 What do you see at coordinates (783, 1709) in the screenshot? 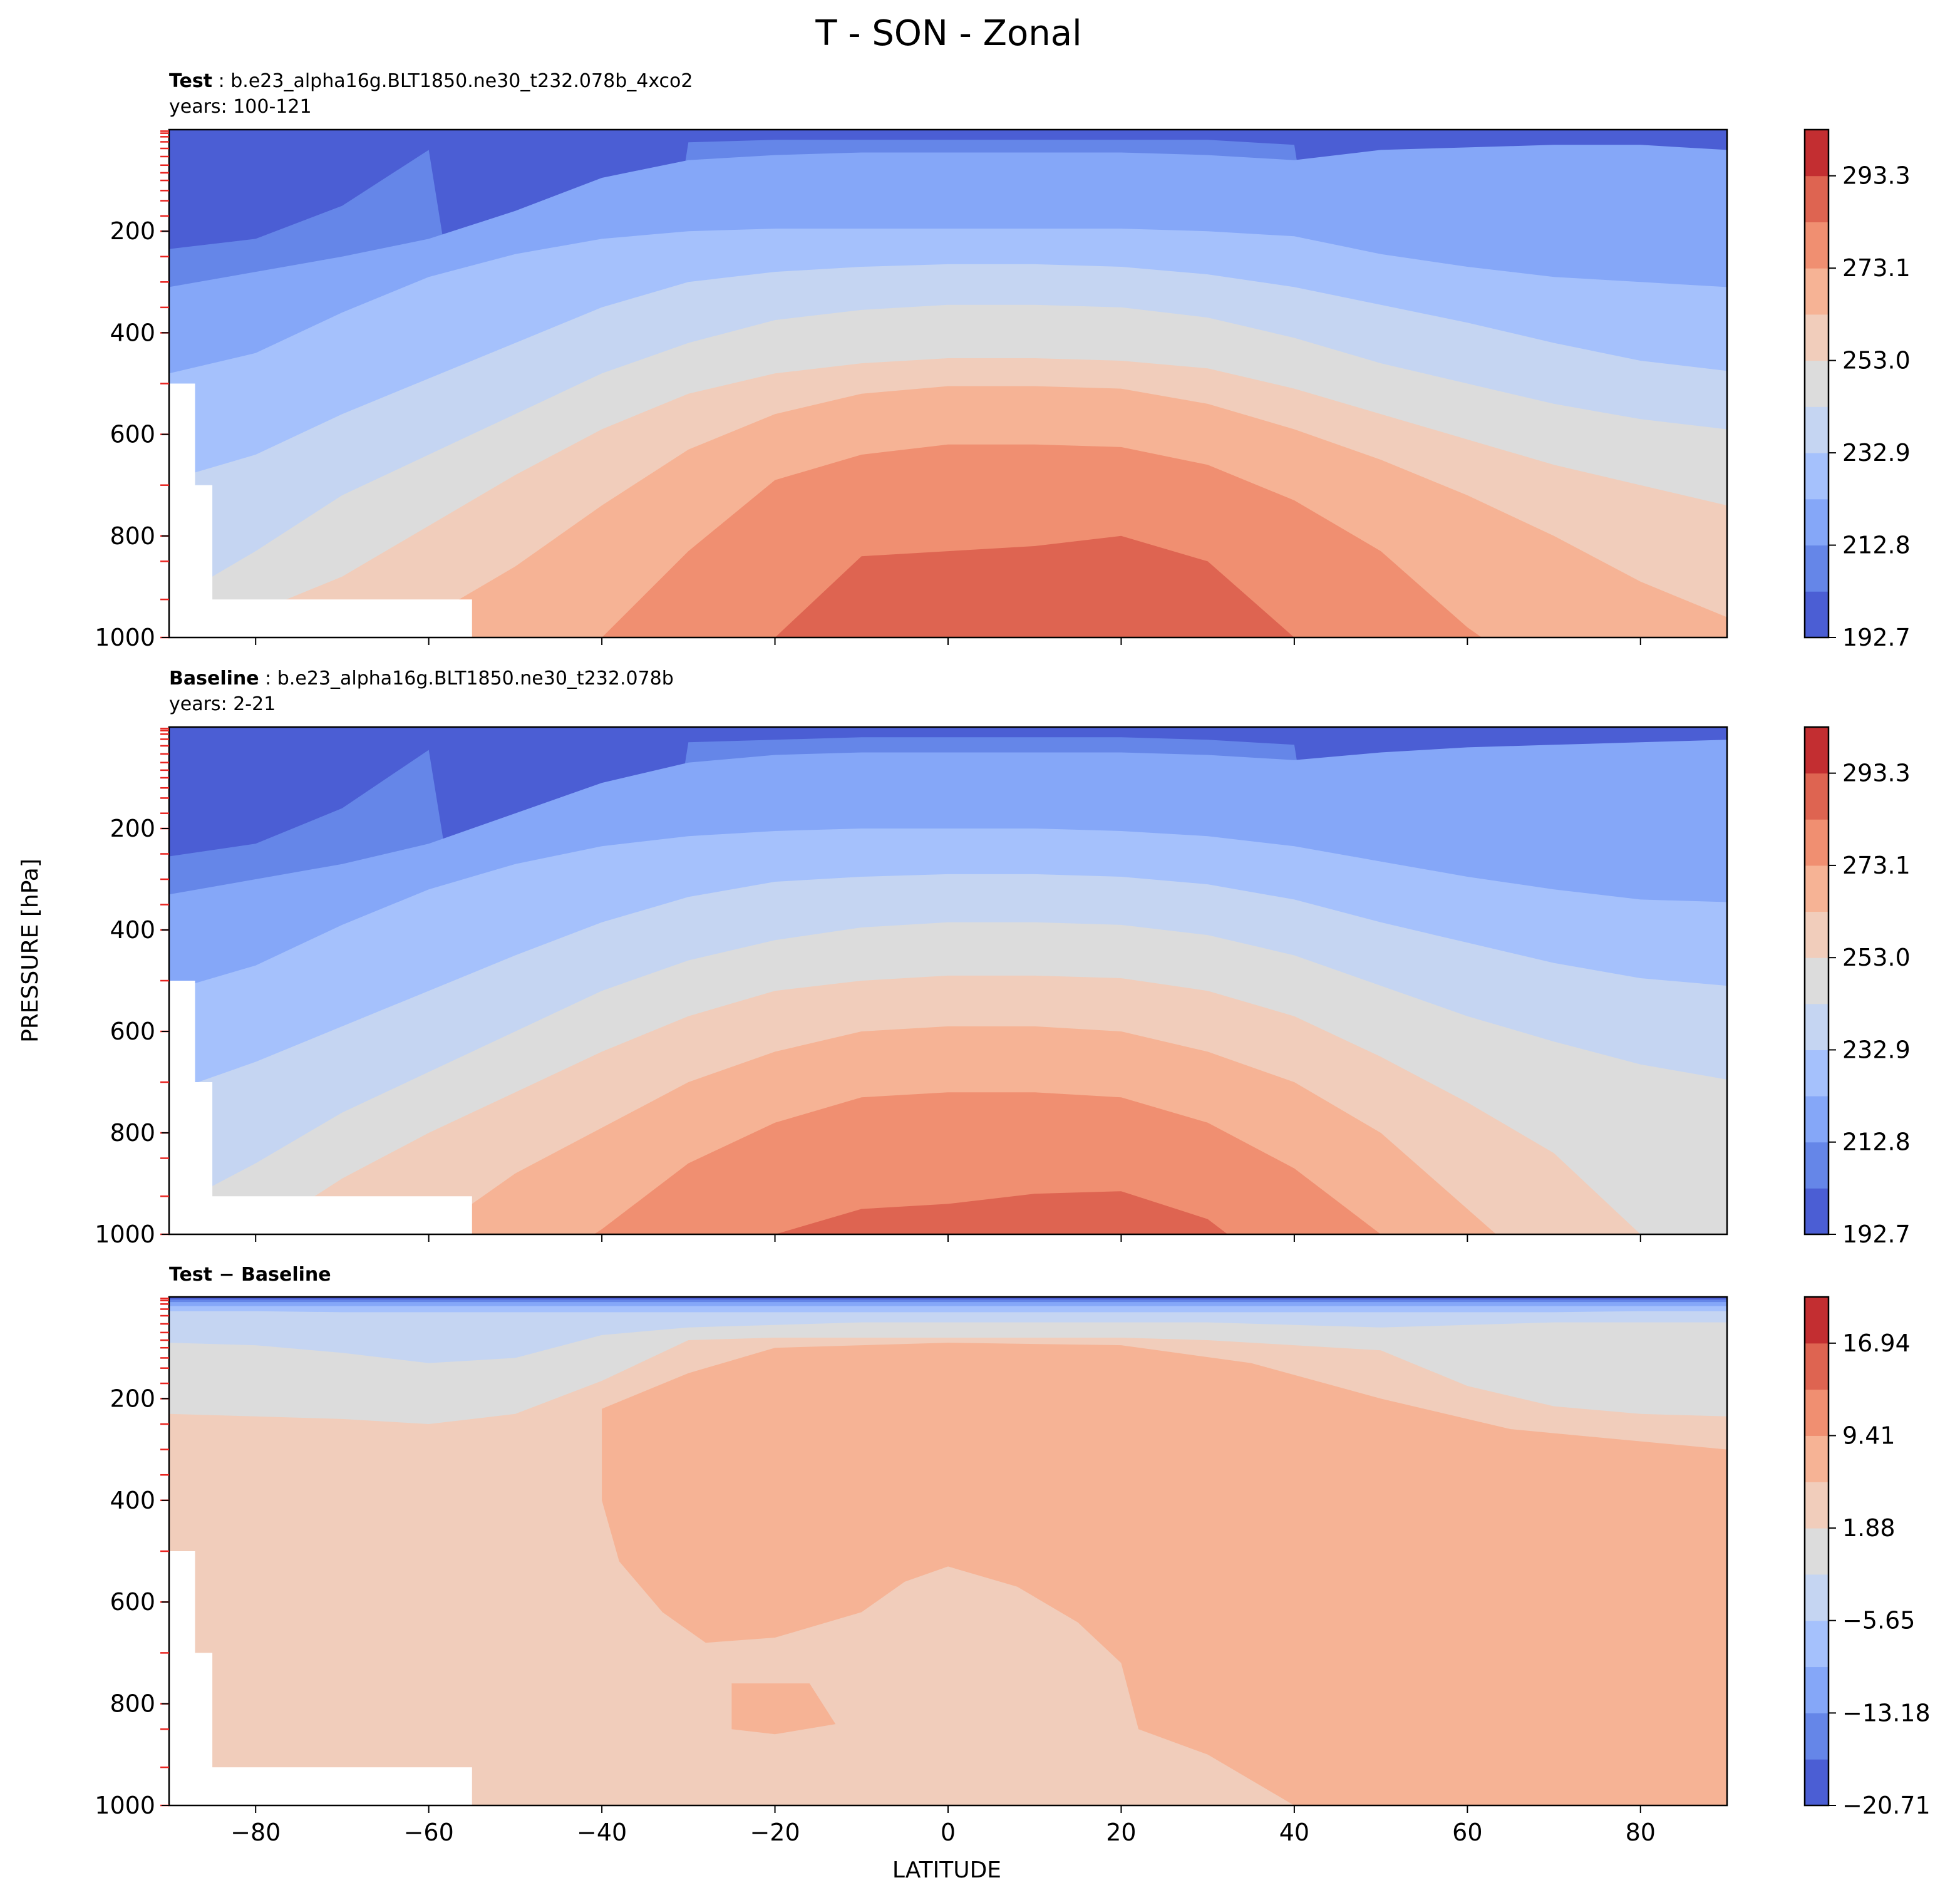
I see `diff-warm-blob` at bounding box center [783, 1709].